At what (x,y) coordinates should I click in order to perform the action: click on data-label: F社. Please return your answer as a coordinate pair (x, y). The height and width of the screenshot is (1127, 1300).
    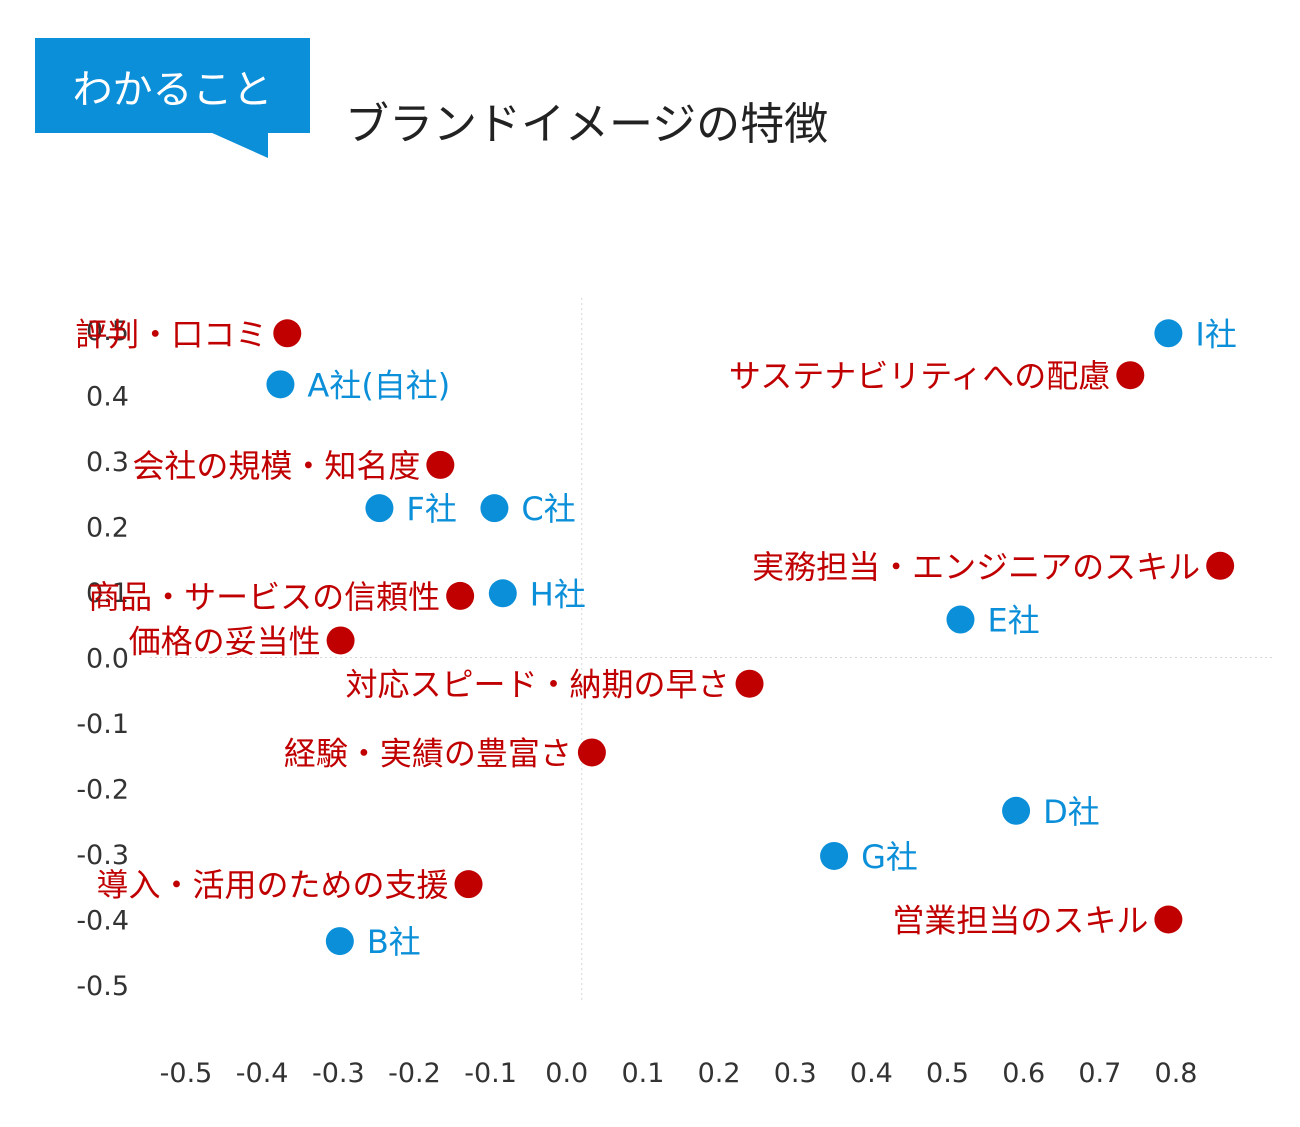
    Looking at the image, I should click on (431, 509).